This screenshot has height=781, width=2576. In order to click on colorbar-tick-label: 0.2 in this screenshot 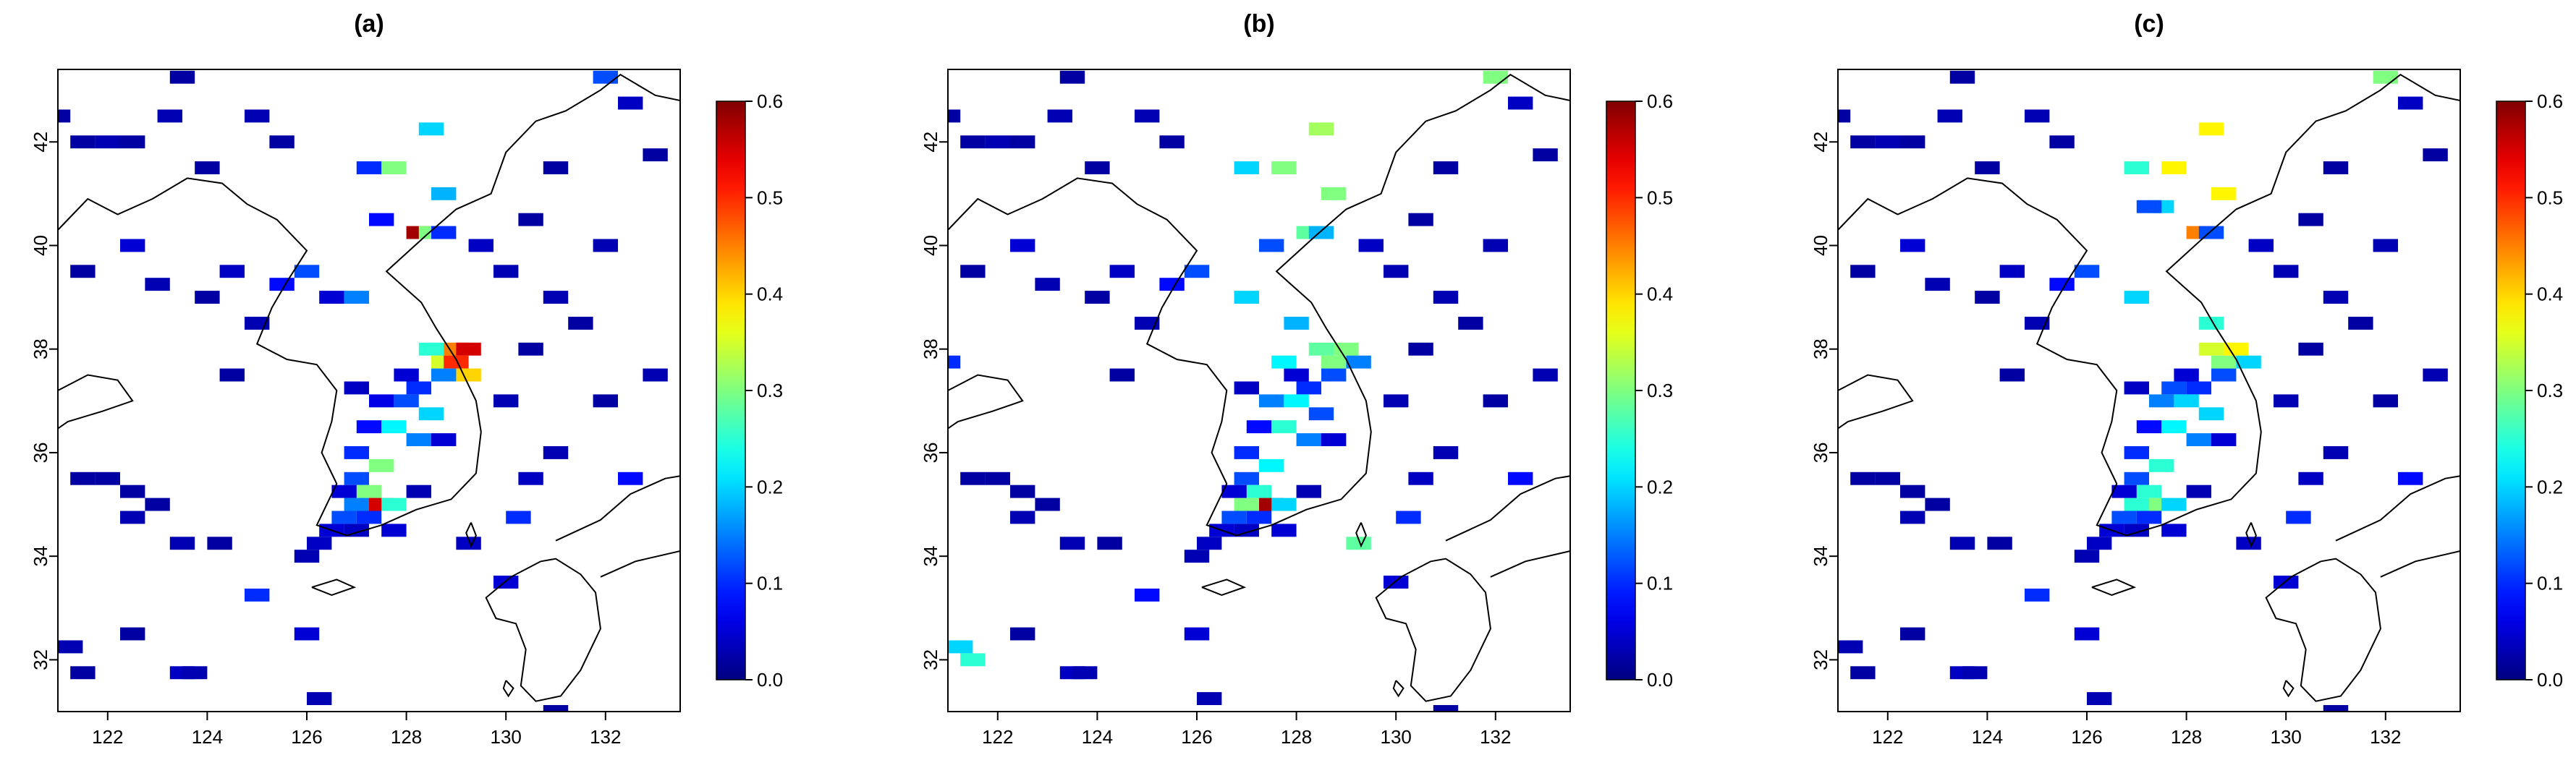, I will do `click(2550, 487)`.